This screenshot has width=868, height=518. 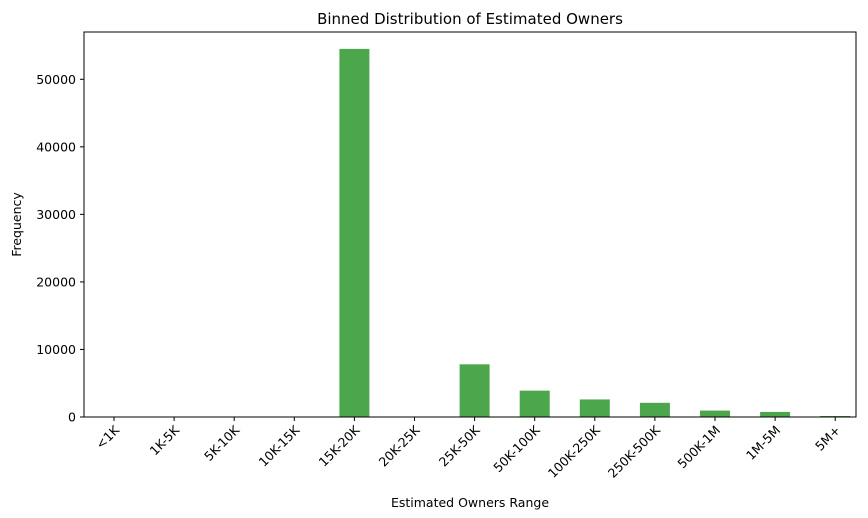 What do you see at coordinates (60, 248) in the screenshot?
I see `y-axis-ticks: 0 10000 20000 30000 40000 50000` at bounding box center [60, 248].